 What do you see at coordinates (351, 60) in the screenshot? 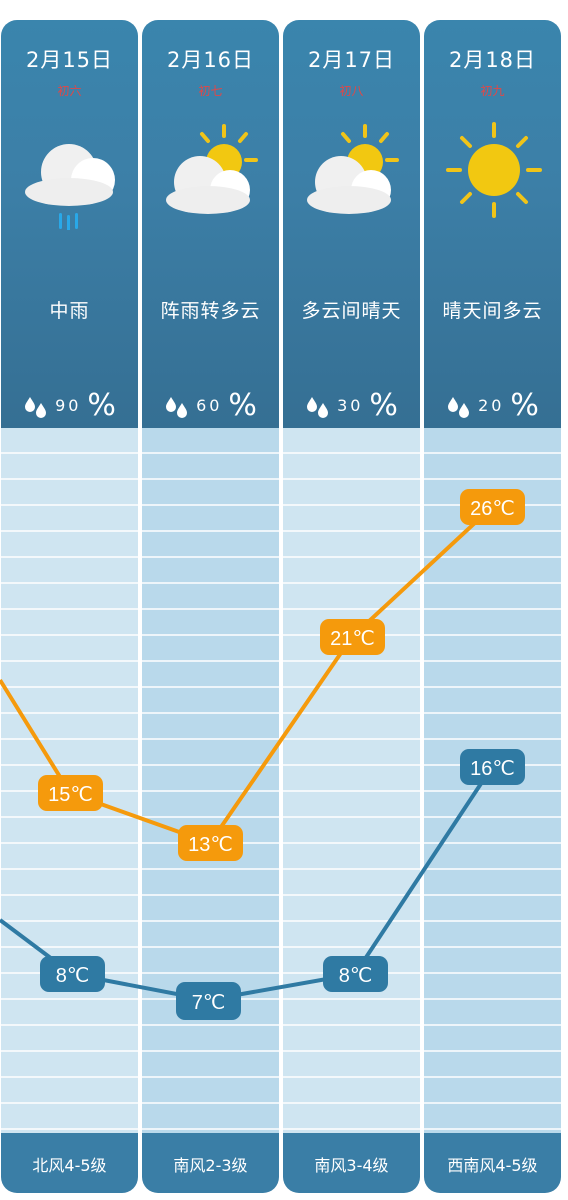
I see `date-label: 2月17日` at bounding box center [351, 60].